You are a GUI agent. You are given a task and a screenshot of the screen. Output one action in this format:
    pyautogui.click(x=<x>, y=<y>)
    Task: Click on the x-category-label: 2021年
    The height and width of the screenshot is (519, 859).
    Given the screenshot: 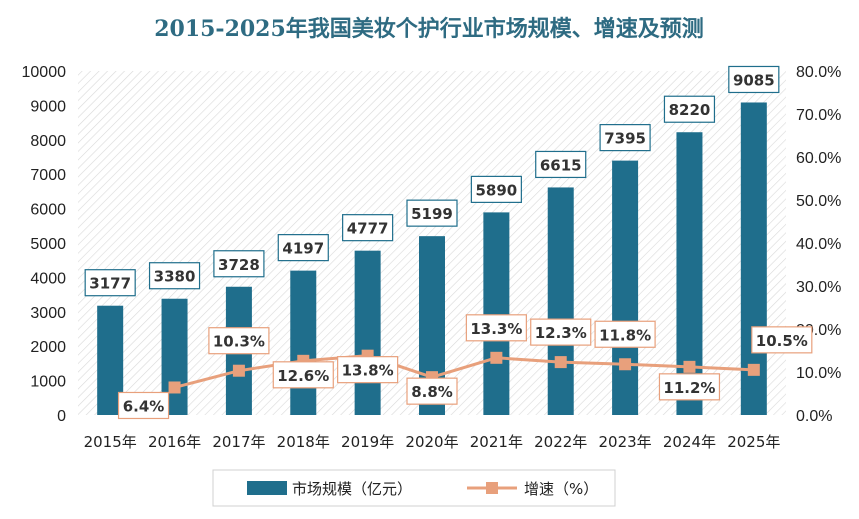 What is the action you would take?
    pyautogui.click(x=496, y=442)
    